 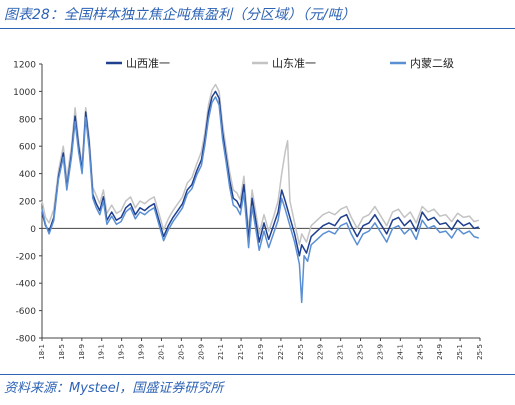 What do you see at coordinates (321, 352) in the screenshot?
I see `x-tick-label: 22-9` at bounding box center [321, 352].